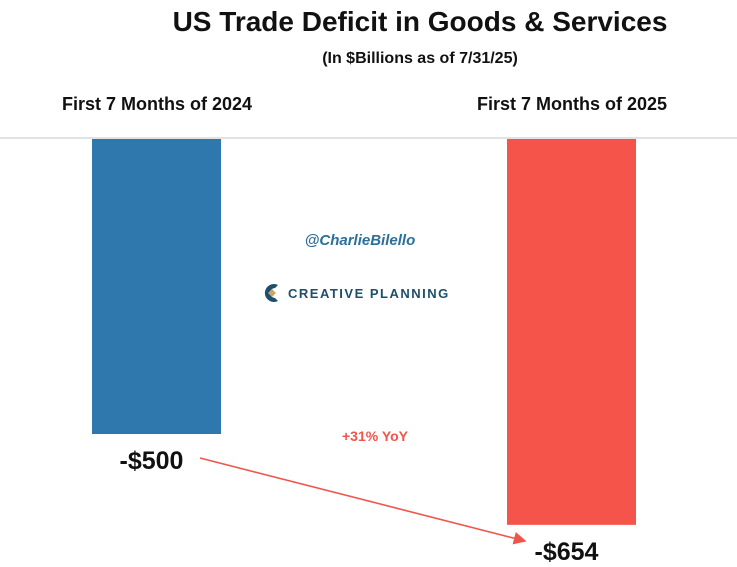 This screenshot has width=737, height=567. What do you see at coordinates (571, 332) in the screenshot?
I see `bar-2025` at bounding box center [571, 332].